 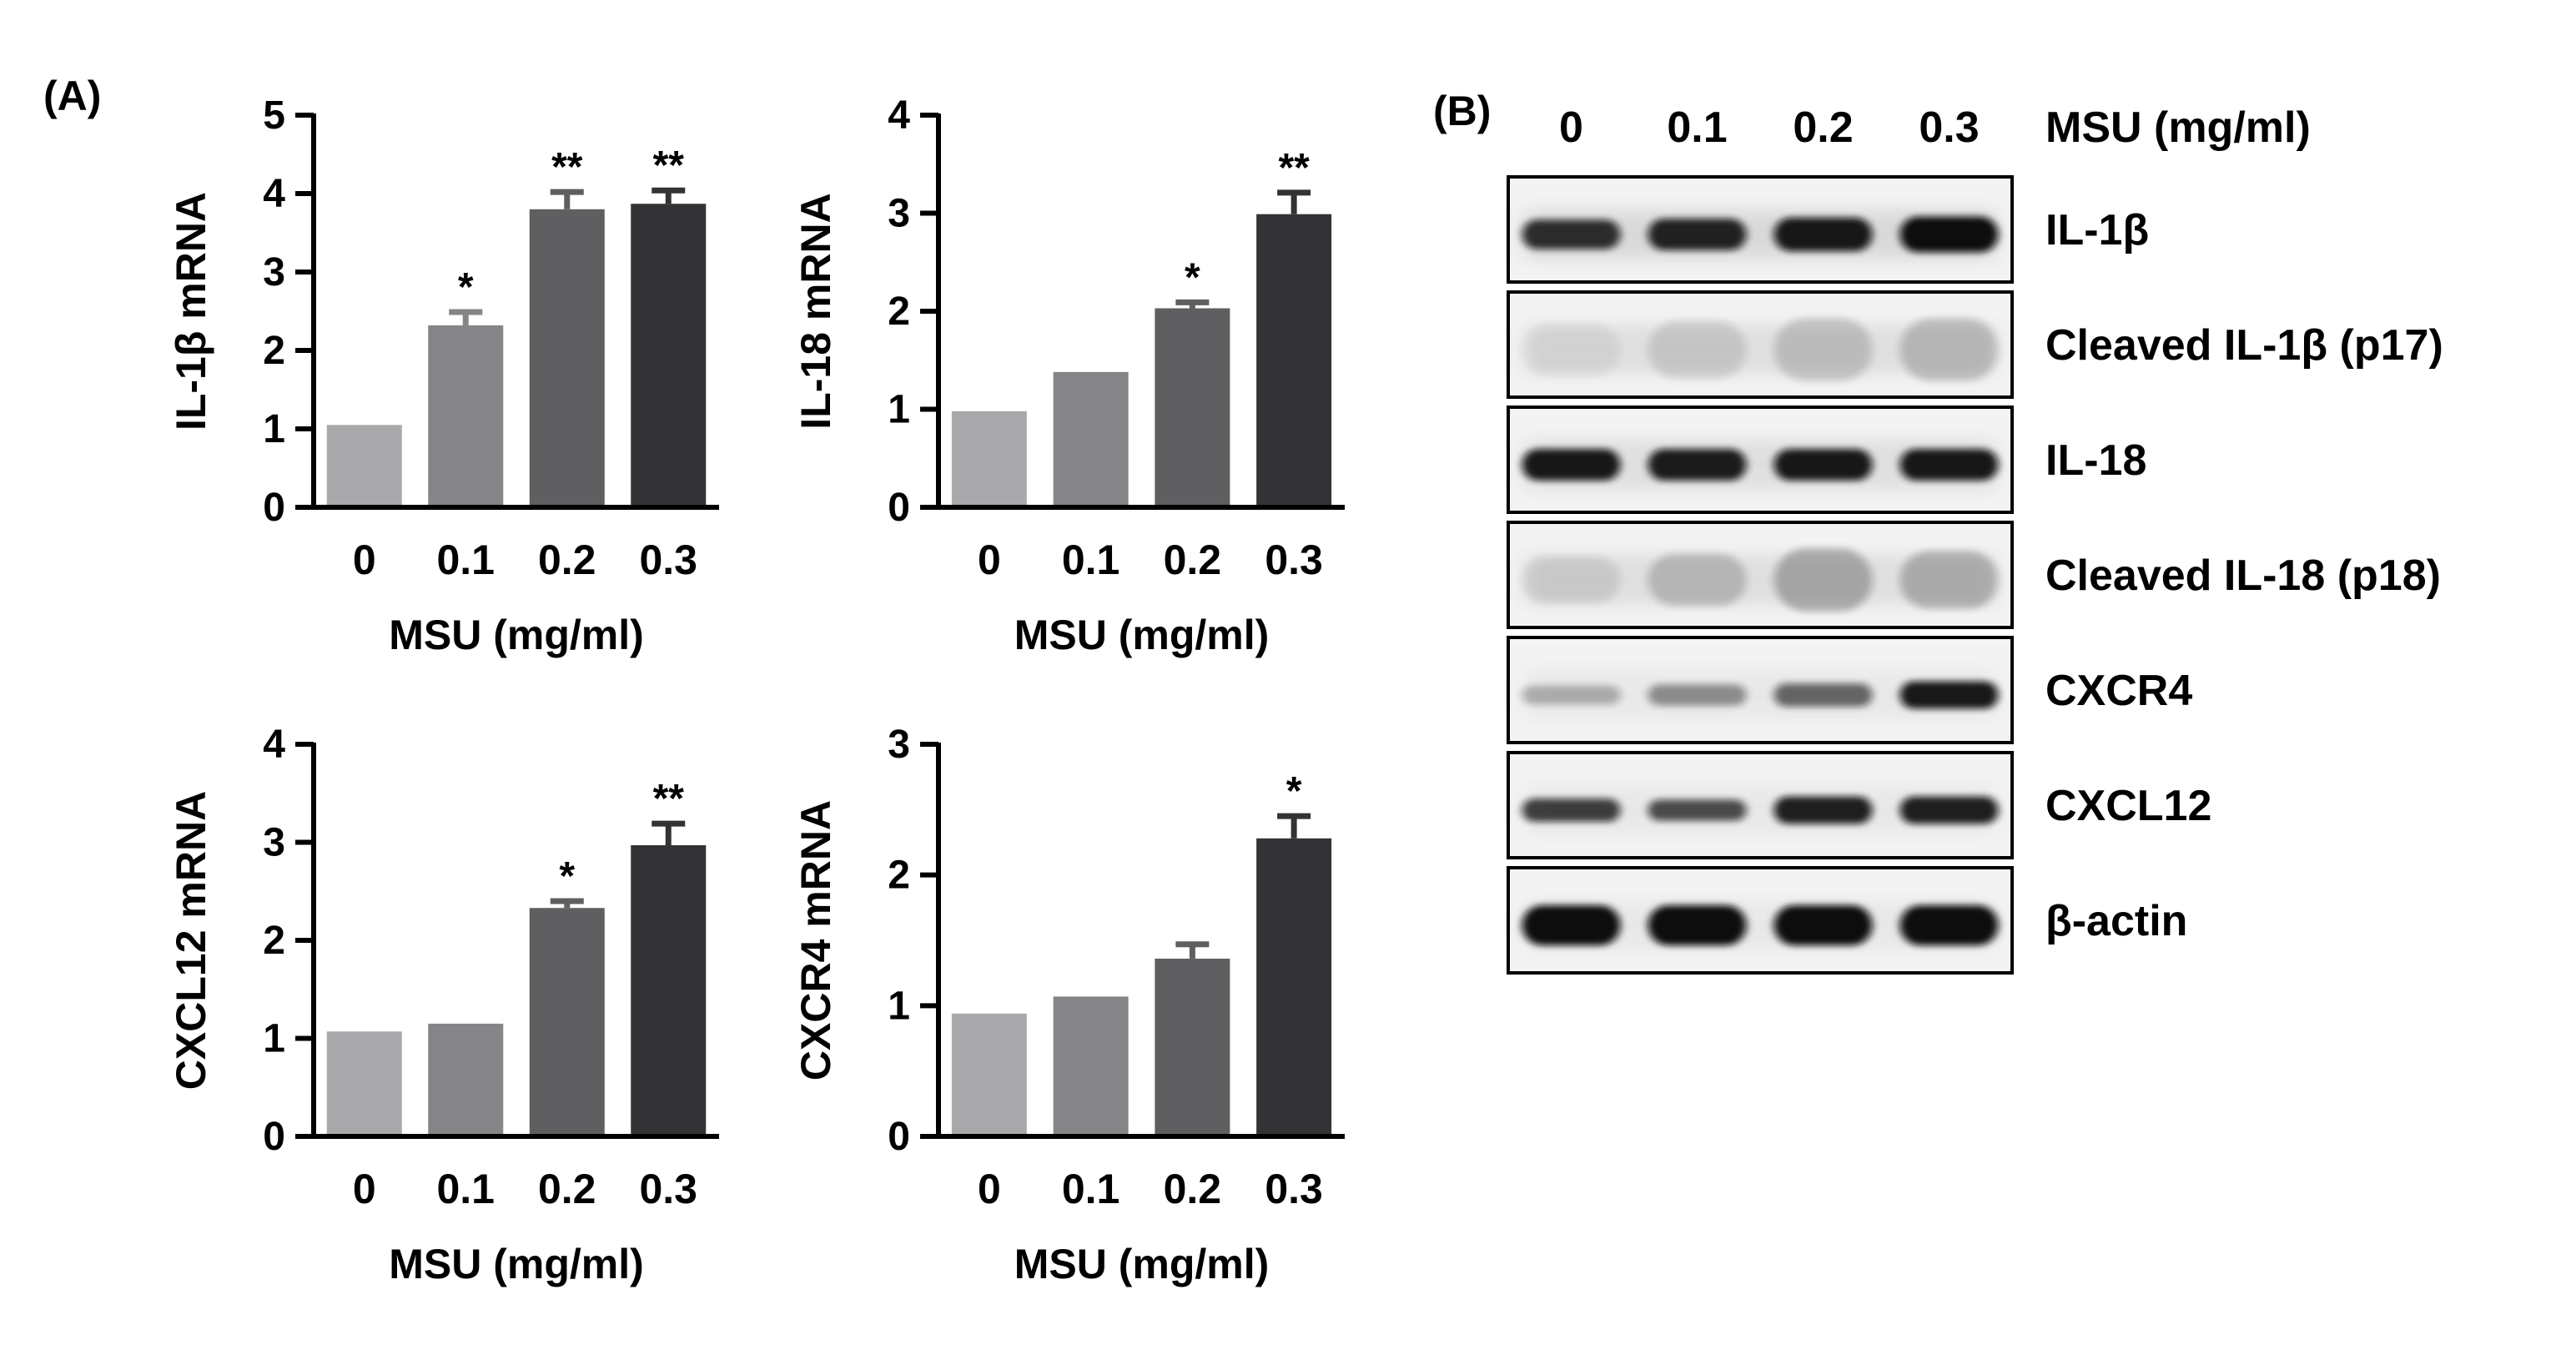 What do you see at coordinates (2118, 691) in the screenshot?
I see `blot-row-label: CXCR4` at bounding box center [2118, 691].